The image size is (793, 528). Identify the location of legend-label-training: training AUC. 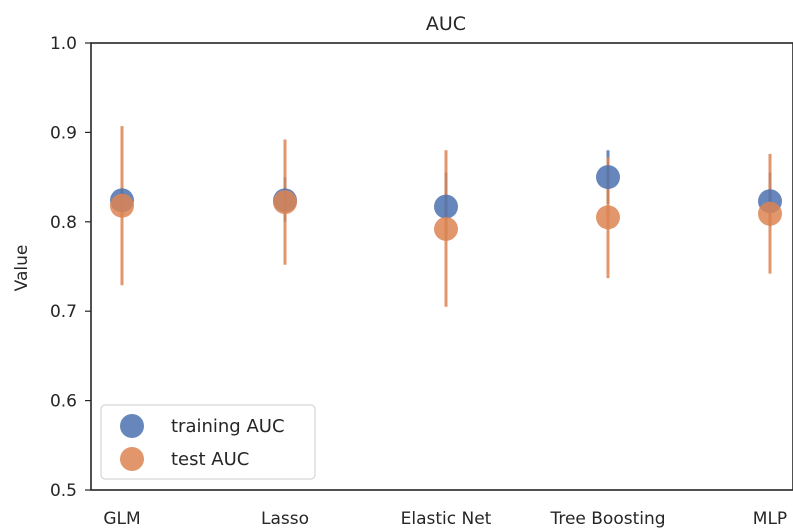
(228, 426).